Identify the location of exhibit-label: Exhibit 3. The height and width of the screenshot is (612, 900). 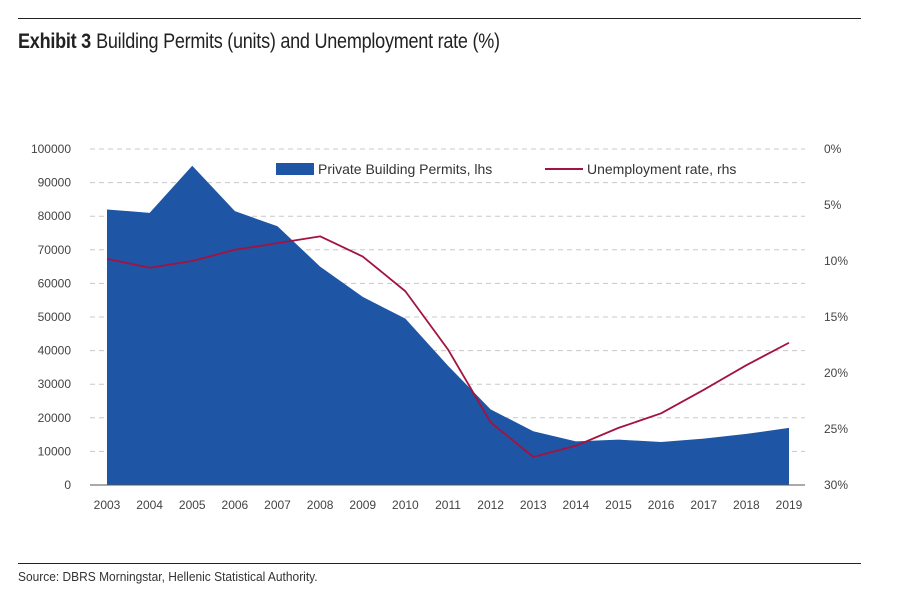
(54, 41).